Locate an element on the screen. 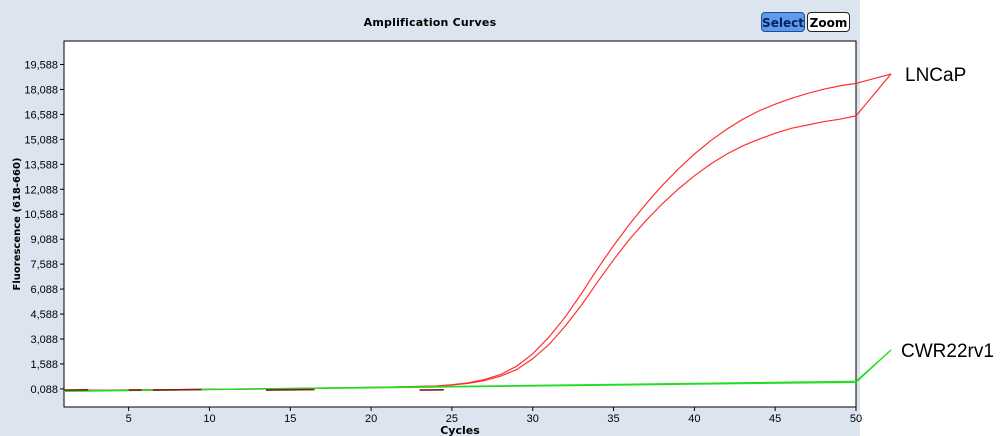  y-tick-label: 1,588 is located at coordinates (44, 365).